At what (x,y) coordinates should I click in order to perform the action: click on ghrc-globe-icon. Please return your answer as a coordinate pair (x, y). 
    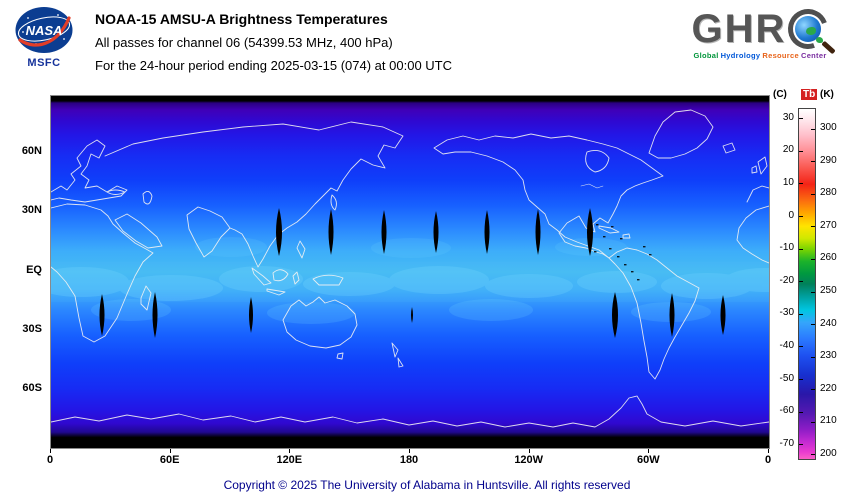
    Looking at the image, I should click on (809, 29).